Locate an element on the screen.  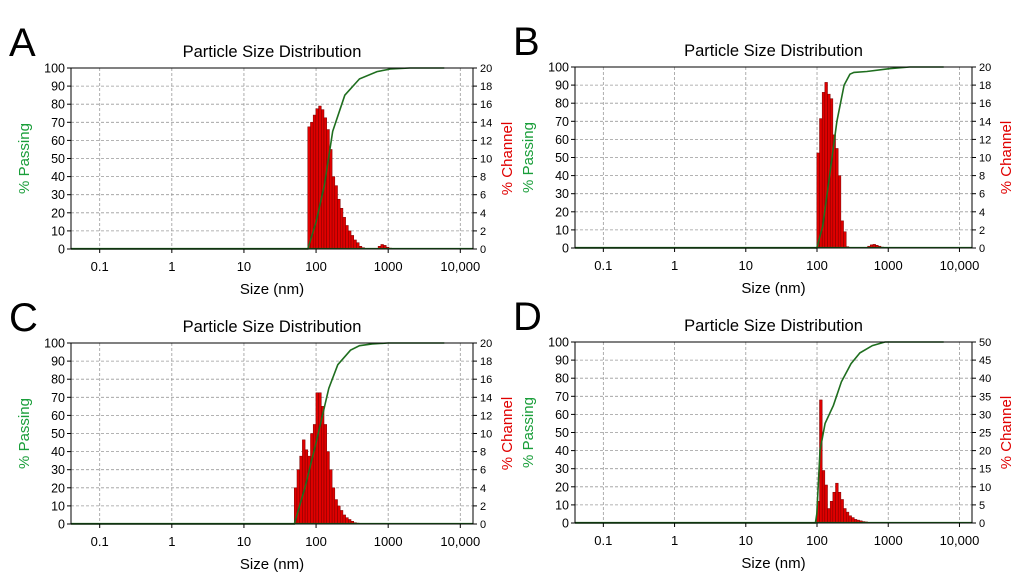
right-axis-tick-label: 25 is located at coordinates (985, 434).